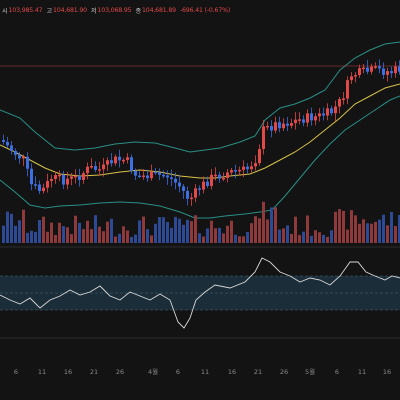 This screenshot has width=400, height=400. Describe the element at coordinates (68, 372) in the screenshot. I see `time-axis-label: 16` at that location.